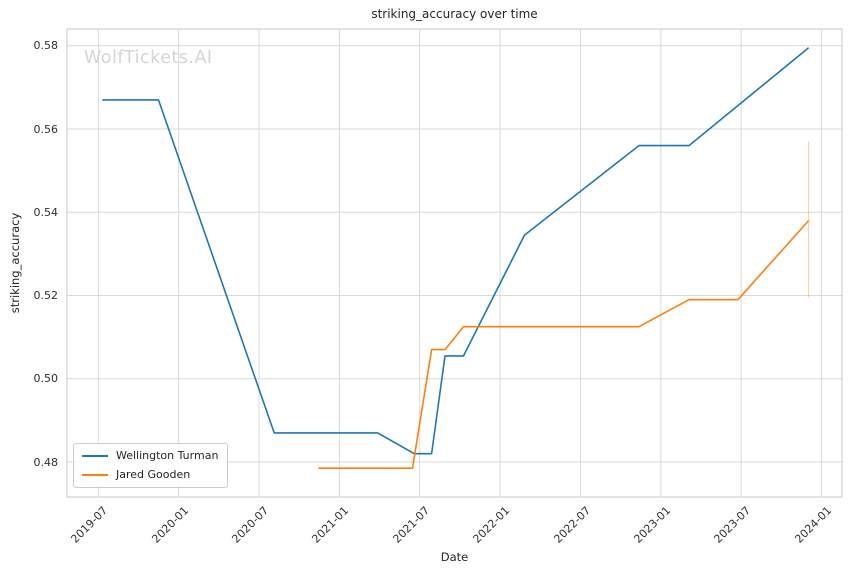 Image resolution: width=853 pixels, height=575 pixels. Describe the element at coordinates (454, 14) in the screenshot. I see `chart-title: striking_accuracy over time` at that location.